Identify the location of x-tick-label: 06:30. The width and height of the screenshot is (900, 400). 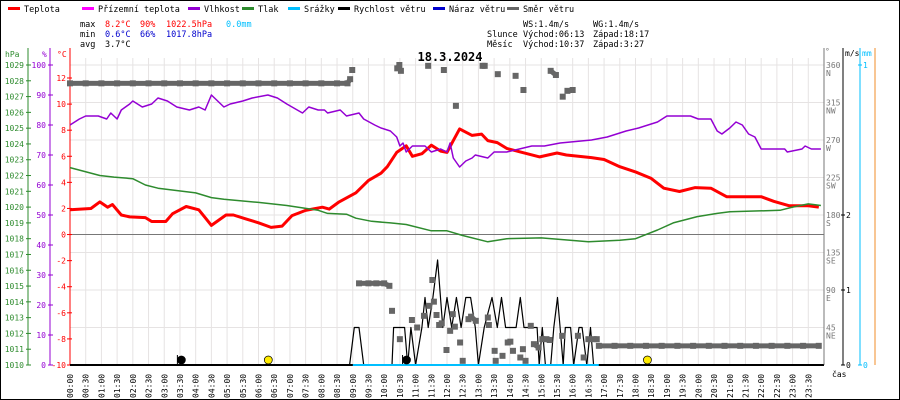
(274, 386).